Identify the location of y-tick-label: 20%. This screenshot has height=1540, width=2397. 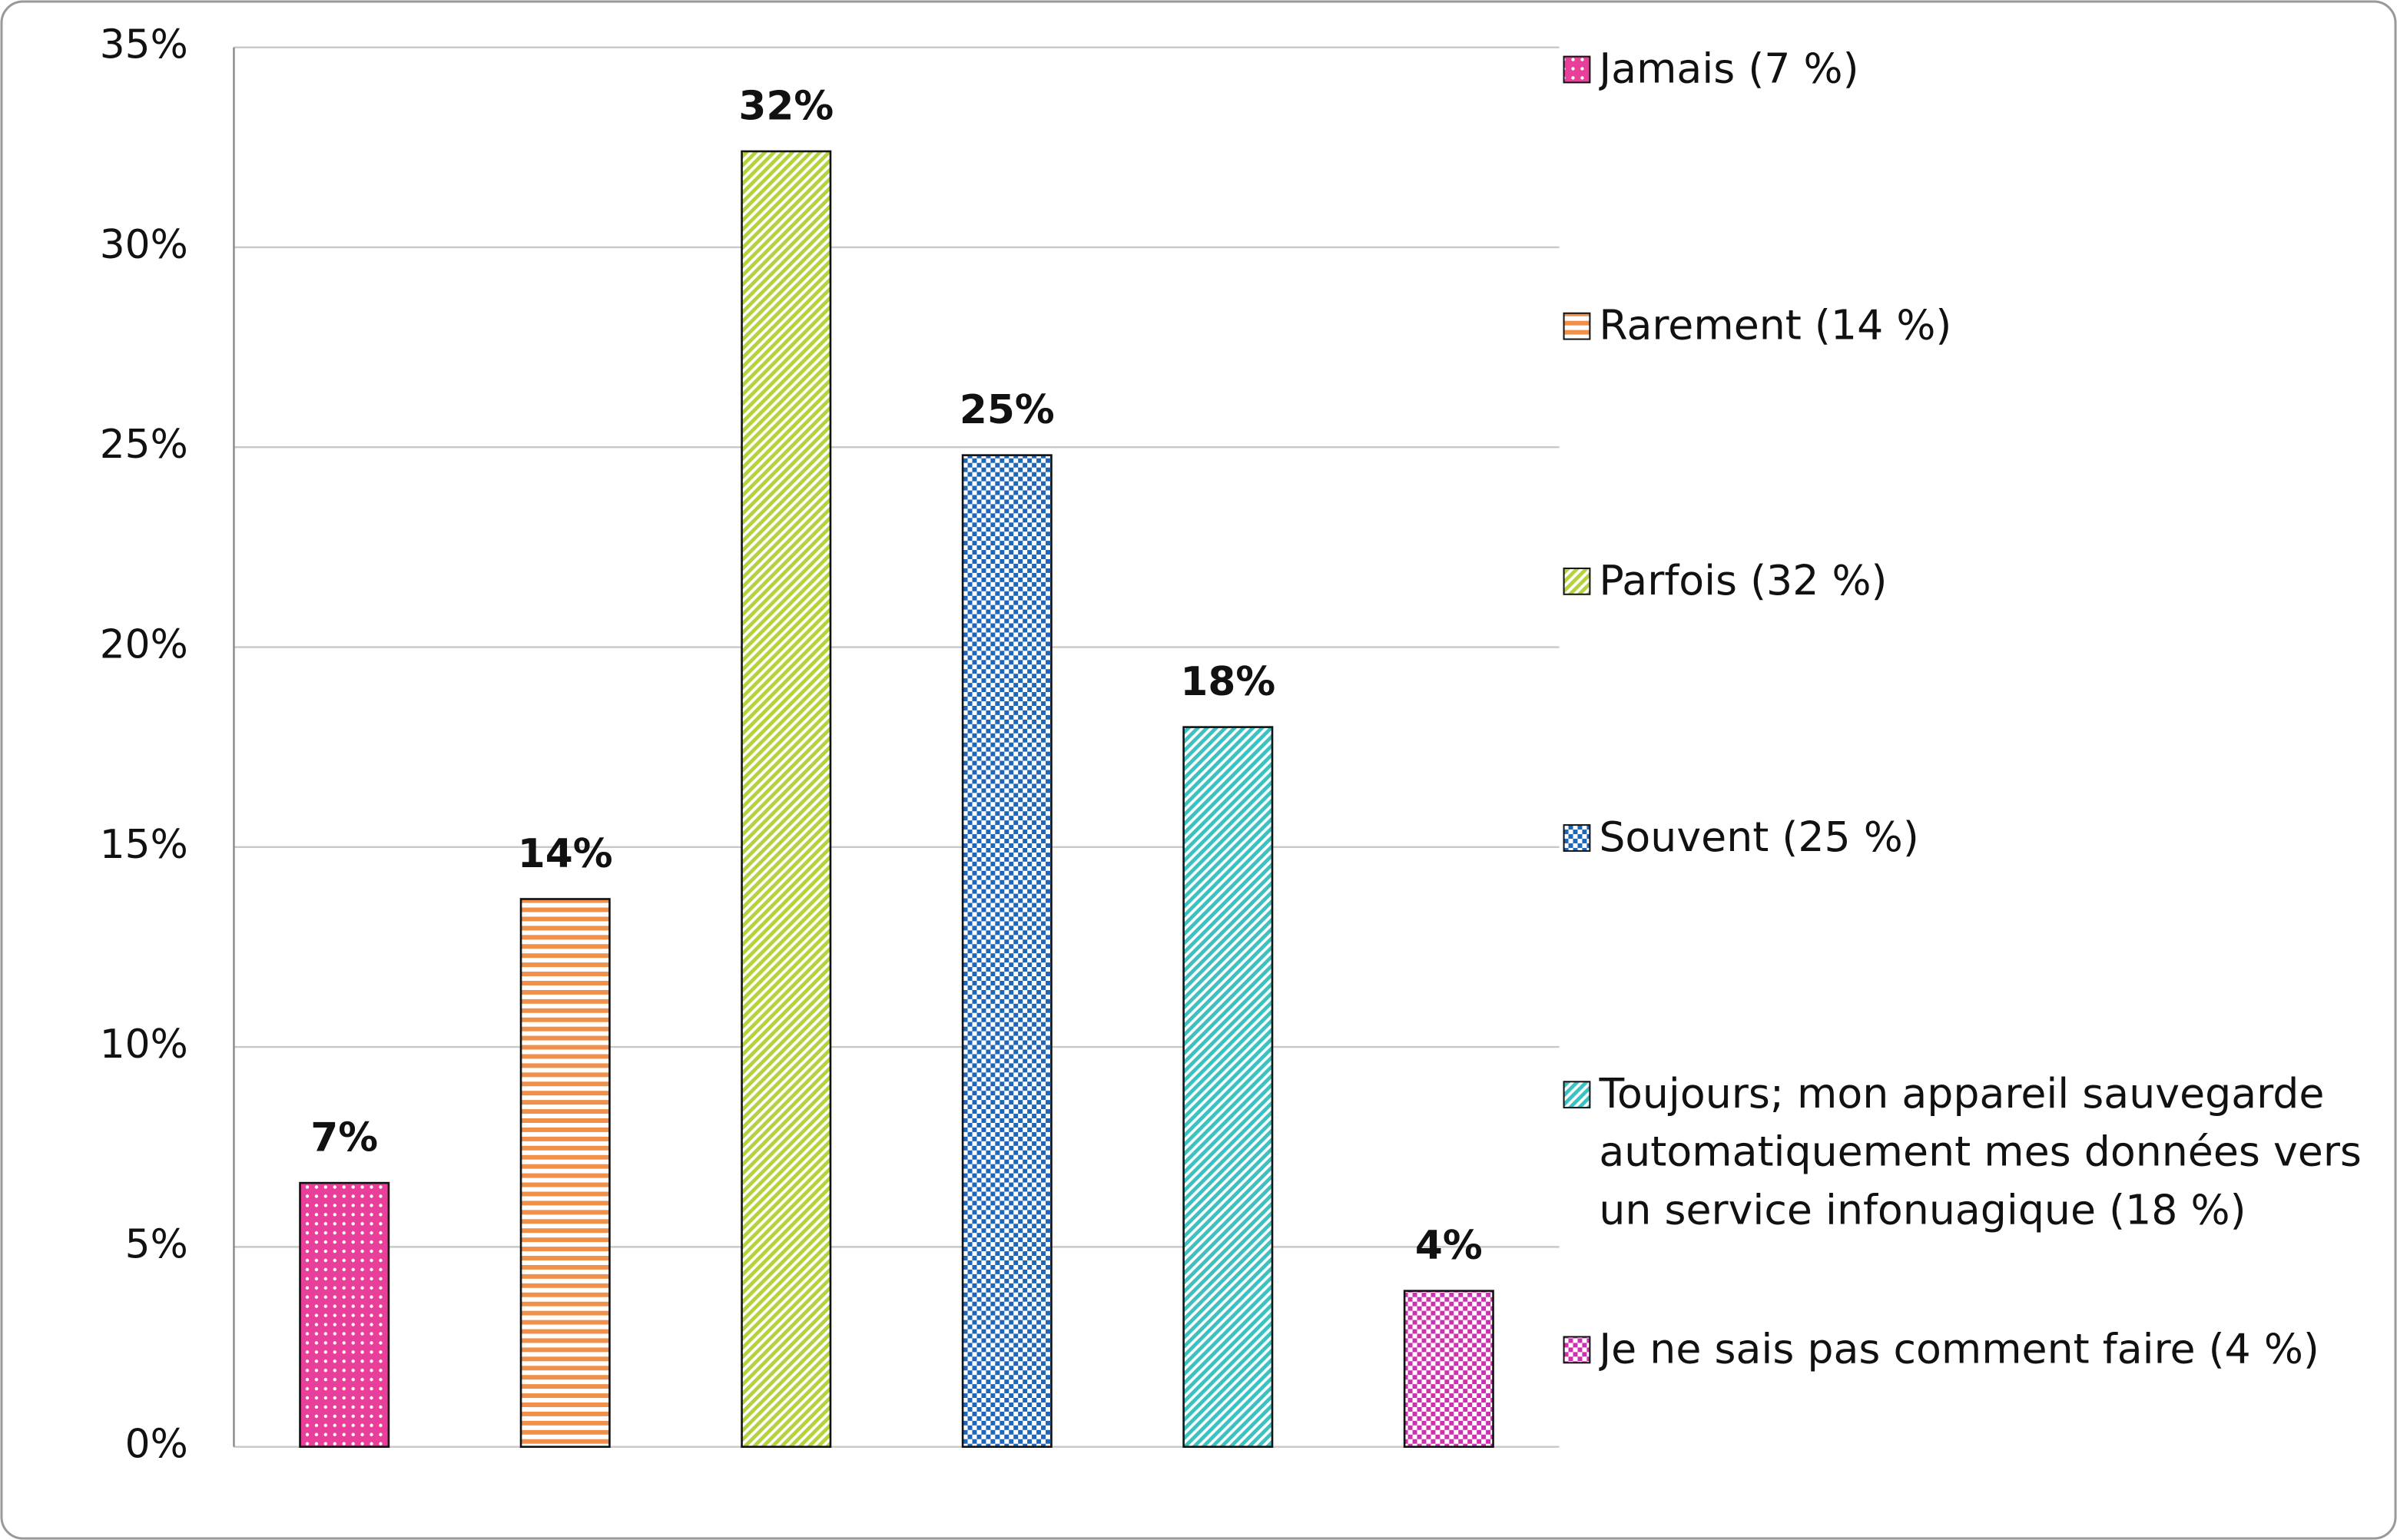
(144, 645).